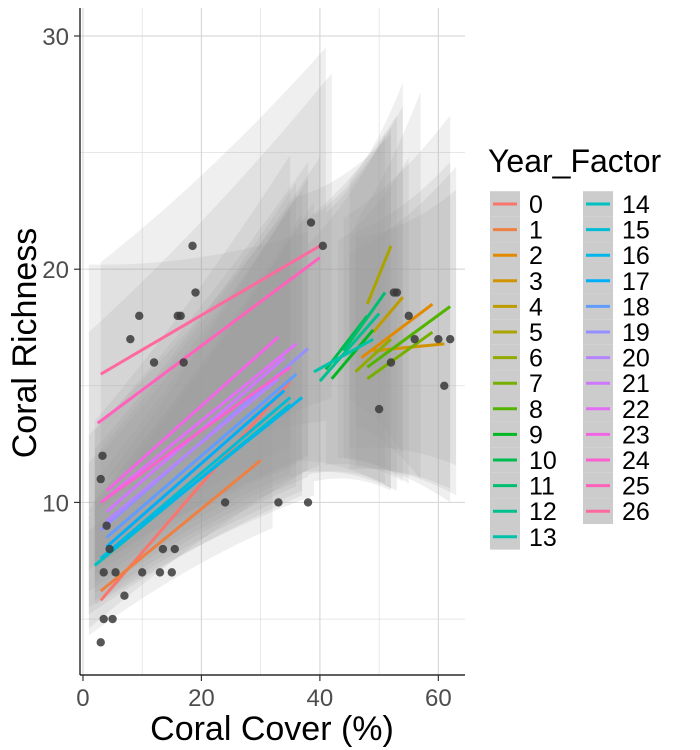 The image size is (700, 750). What do you see at coordinates (263, 698) in the screenshot?
I see `x-tick-labels: 0 20 40 60` at bounding box center [263, 698].